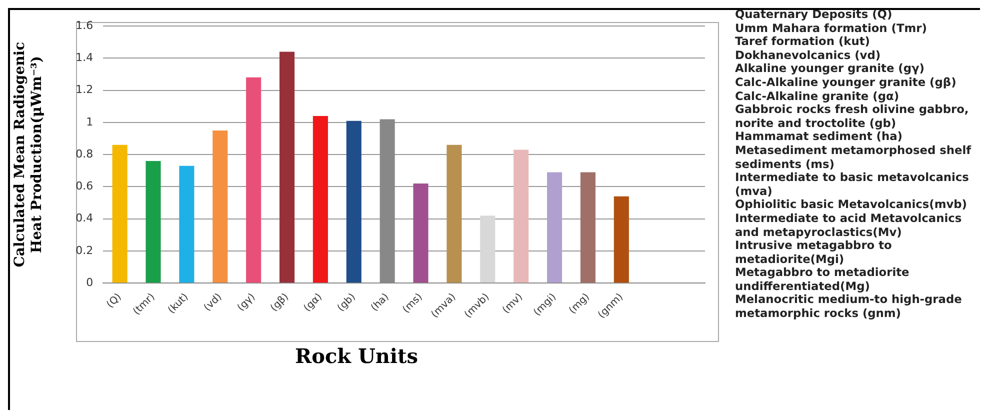  Describe the element at coordinates (822, 279) in the screenshot. I see `text: Metagabbro to metadiorite undifferentiated(Mg)` at that location.